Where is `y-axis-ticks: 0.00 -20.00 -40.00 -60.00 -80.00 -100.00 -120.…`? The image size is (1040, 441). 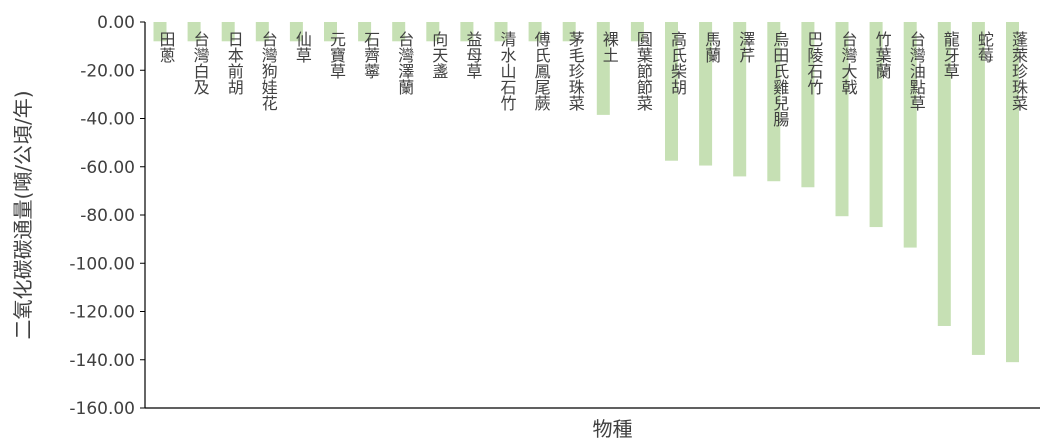 y-axis-ticks: 0.00 -20.00 -40.00 -60.00 -80.00 -100.00 -120.… is located at coordinates (107, 216).